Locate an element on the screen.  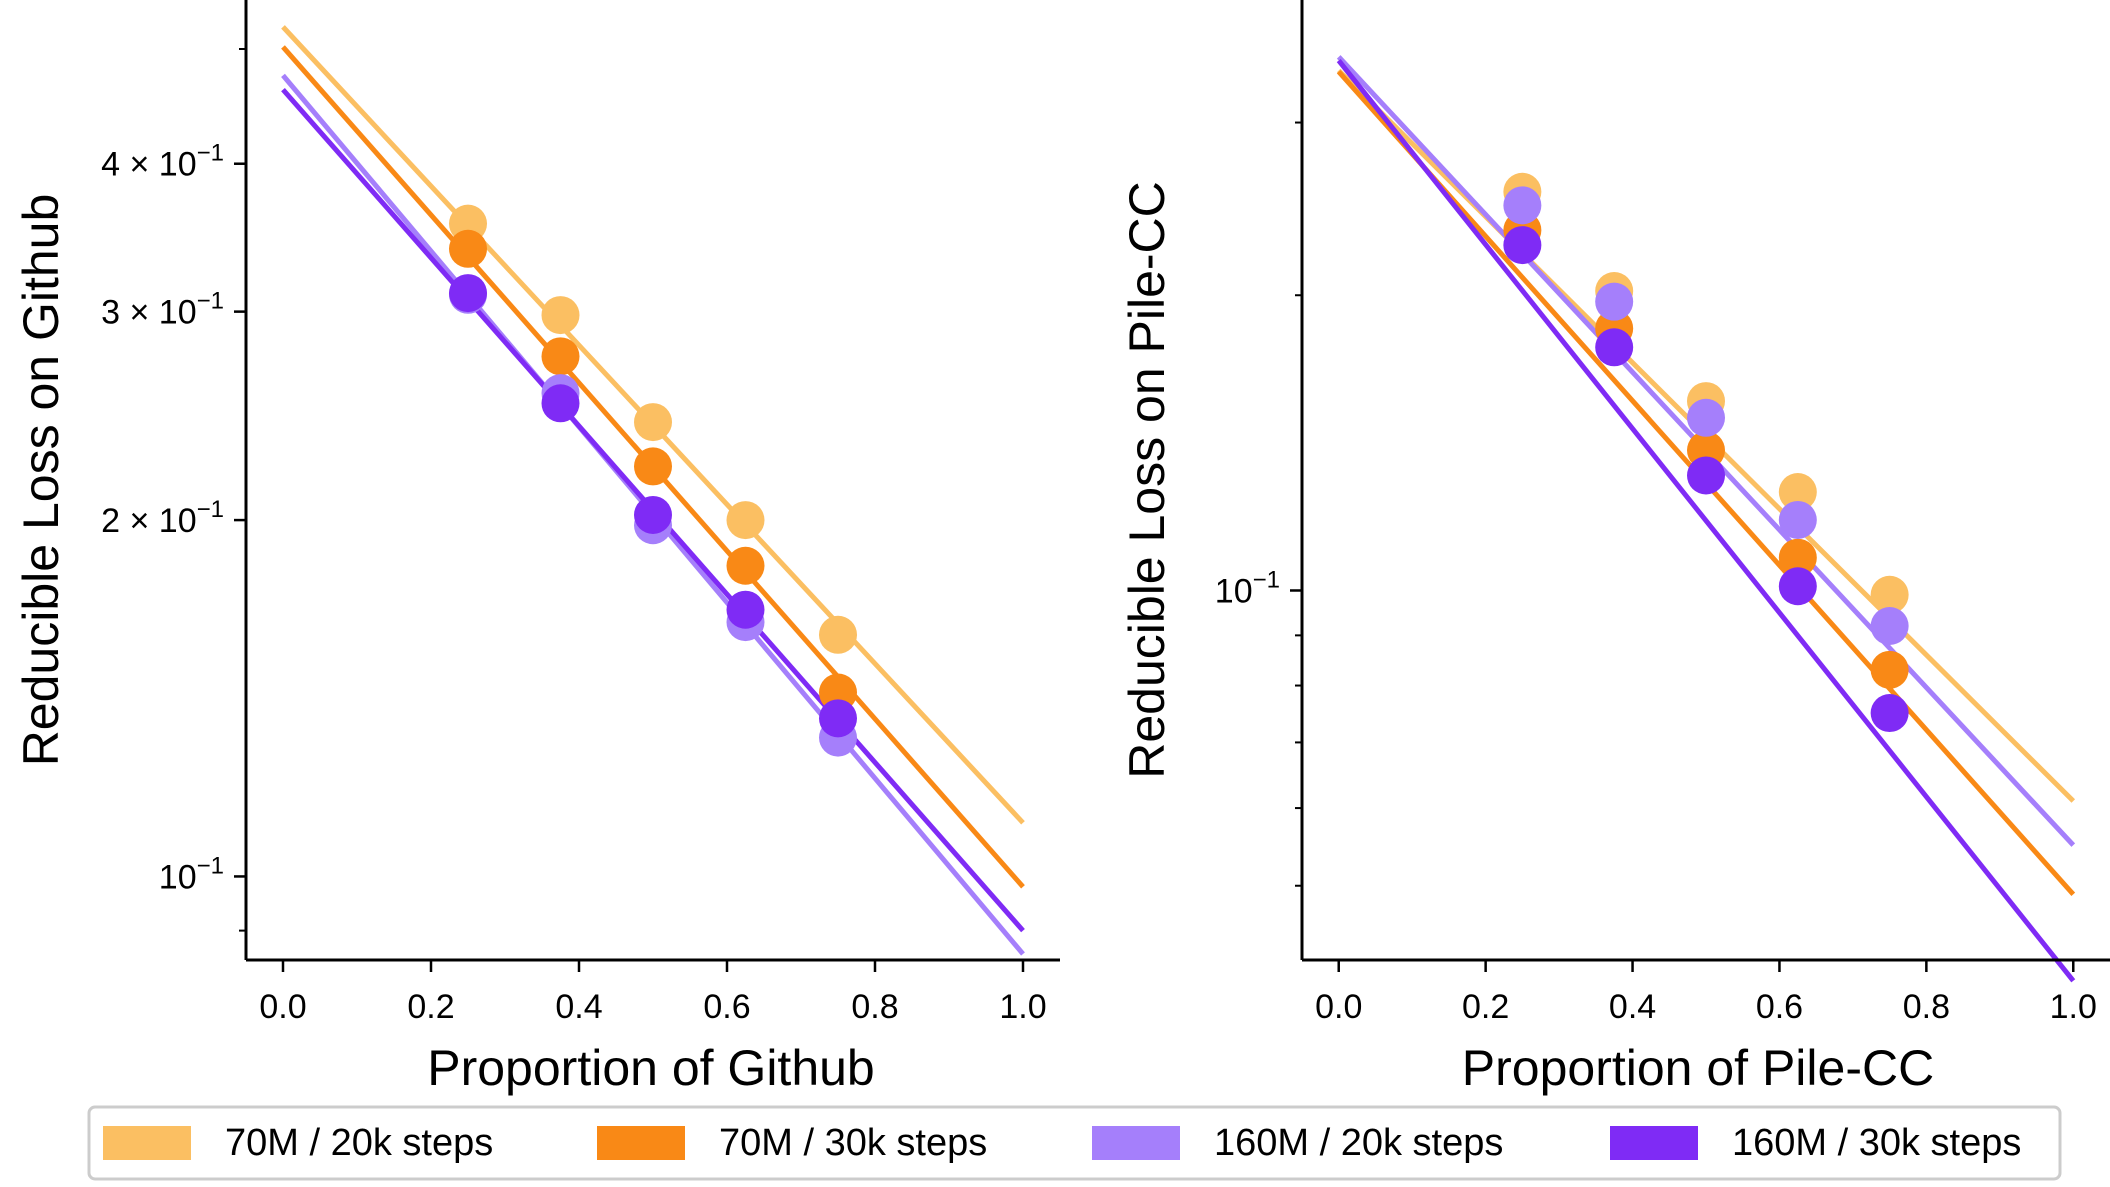
legend-label-70m-20k-steps: 70M / 20k steps is located at coordinates (359, 1143).